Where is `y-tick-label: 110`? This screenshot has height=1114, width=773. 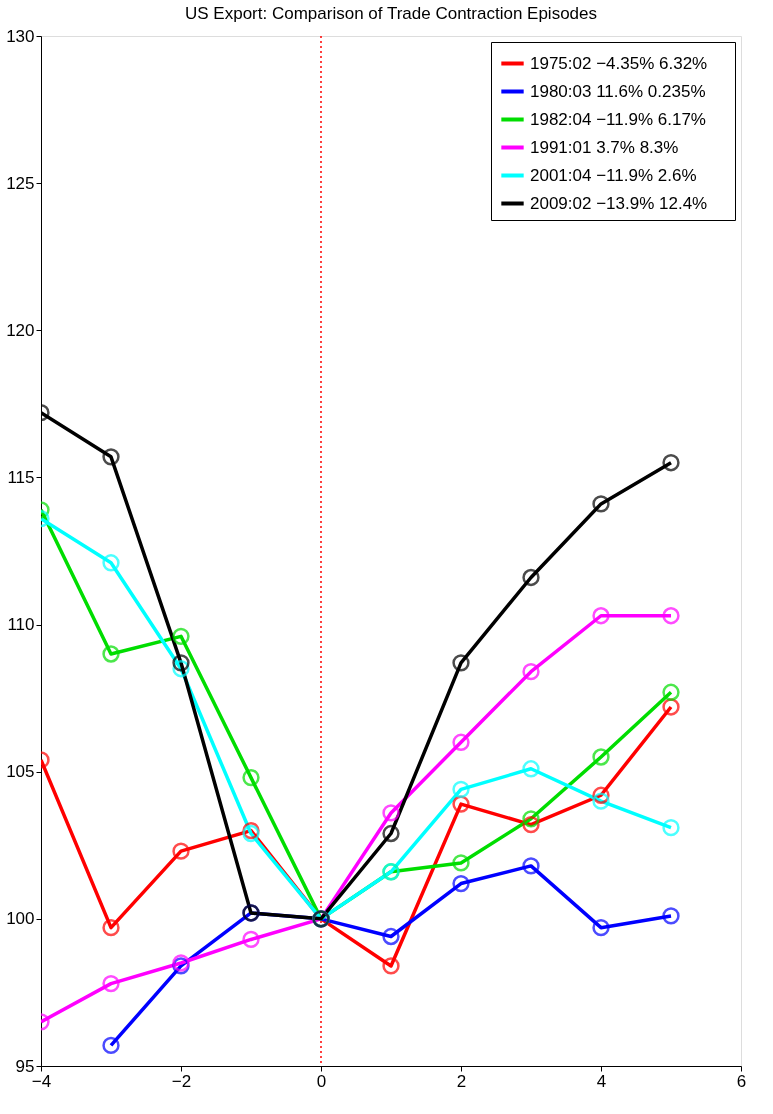 y-tick-label: 110 is located at coordinates (21, 625).